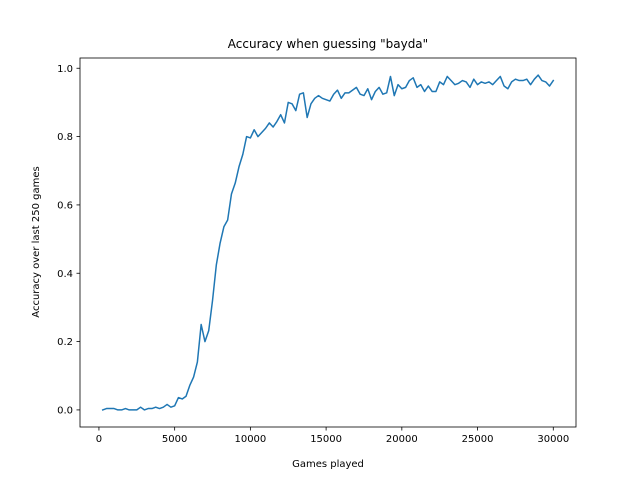 Image resolution: width=640 pixels, height=480 pixels. Describe the element at coordinates (478, 439) in the screenshot. I see `x-tick-label: 25000` at that location.